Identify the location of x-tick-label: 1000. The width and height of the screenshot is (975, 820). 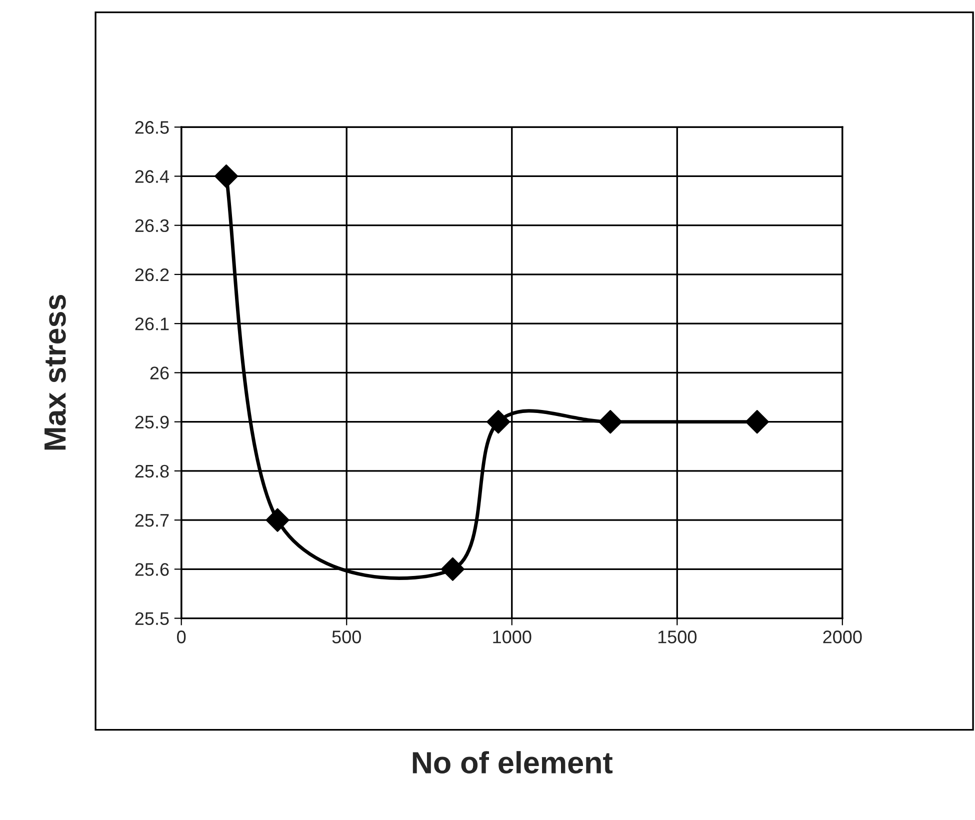
(512, 637).